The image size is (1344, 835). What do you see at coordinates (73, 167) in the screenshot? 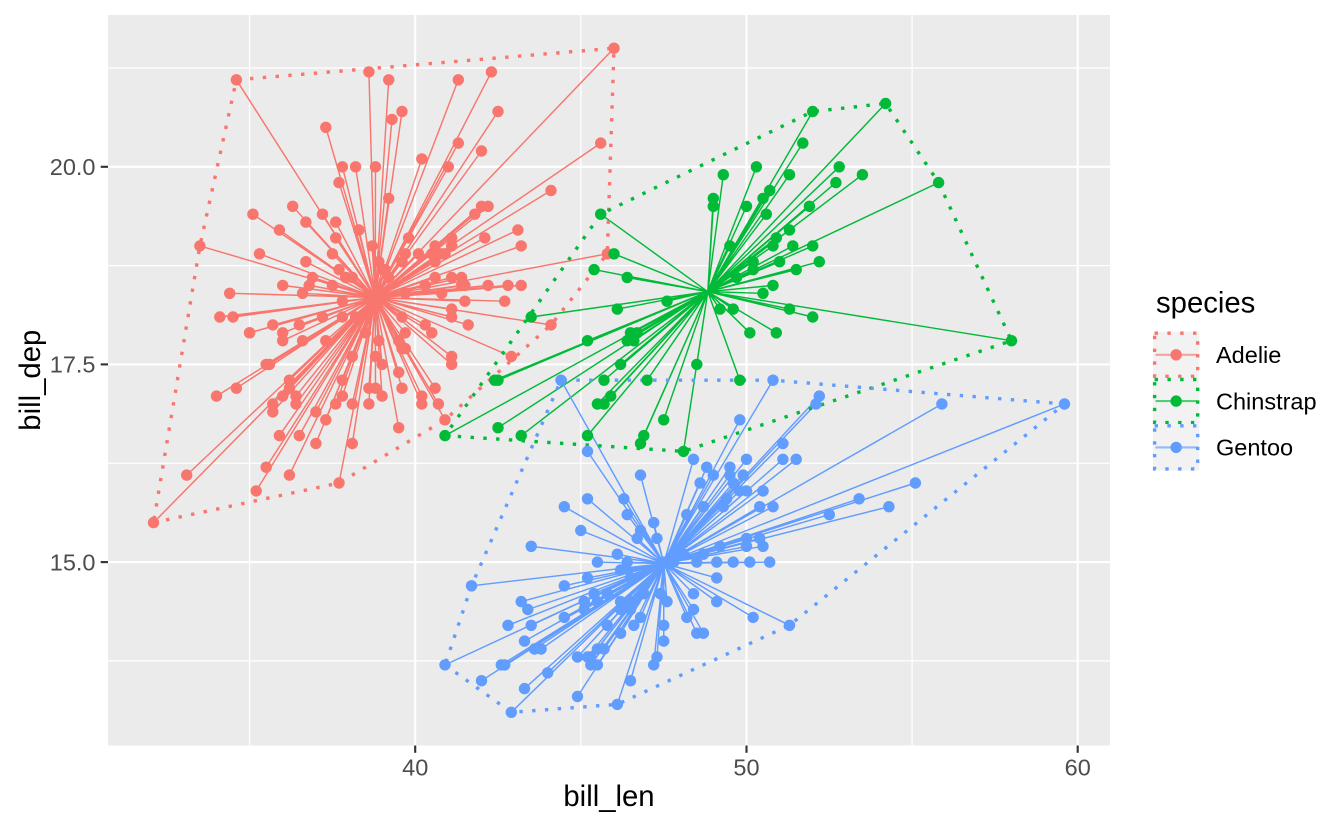
I see `svg-text: 20.0` at bounding box center [73, 167].